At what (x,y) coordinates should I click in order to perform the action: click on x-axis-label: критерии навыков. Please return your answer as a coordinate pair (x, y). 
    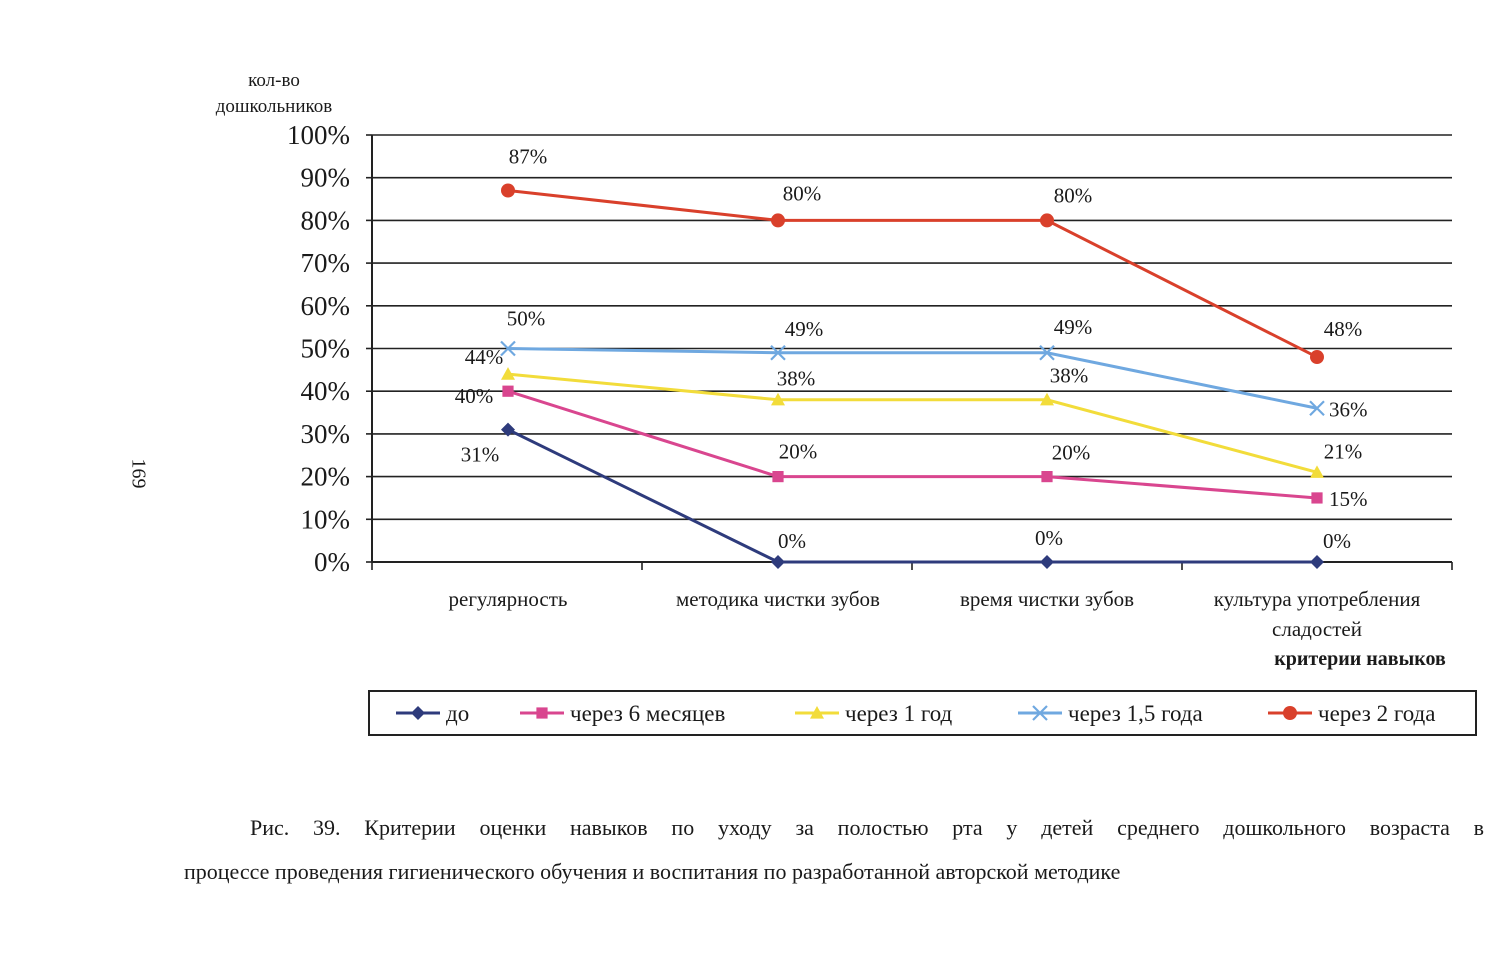
    Looking at the image, I should click on (1360, 659).